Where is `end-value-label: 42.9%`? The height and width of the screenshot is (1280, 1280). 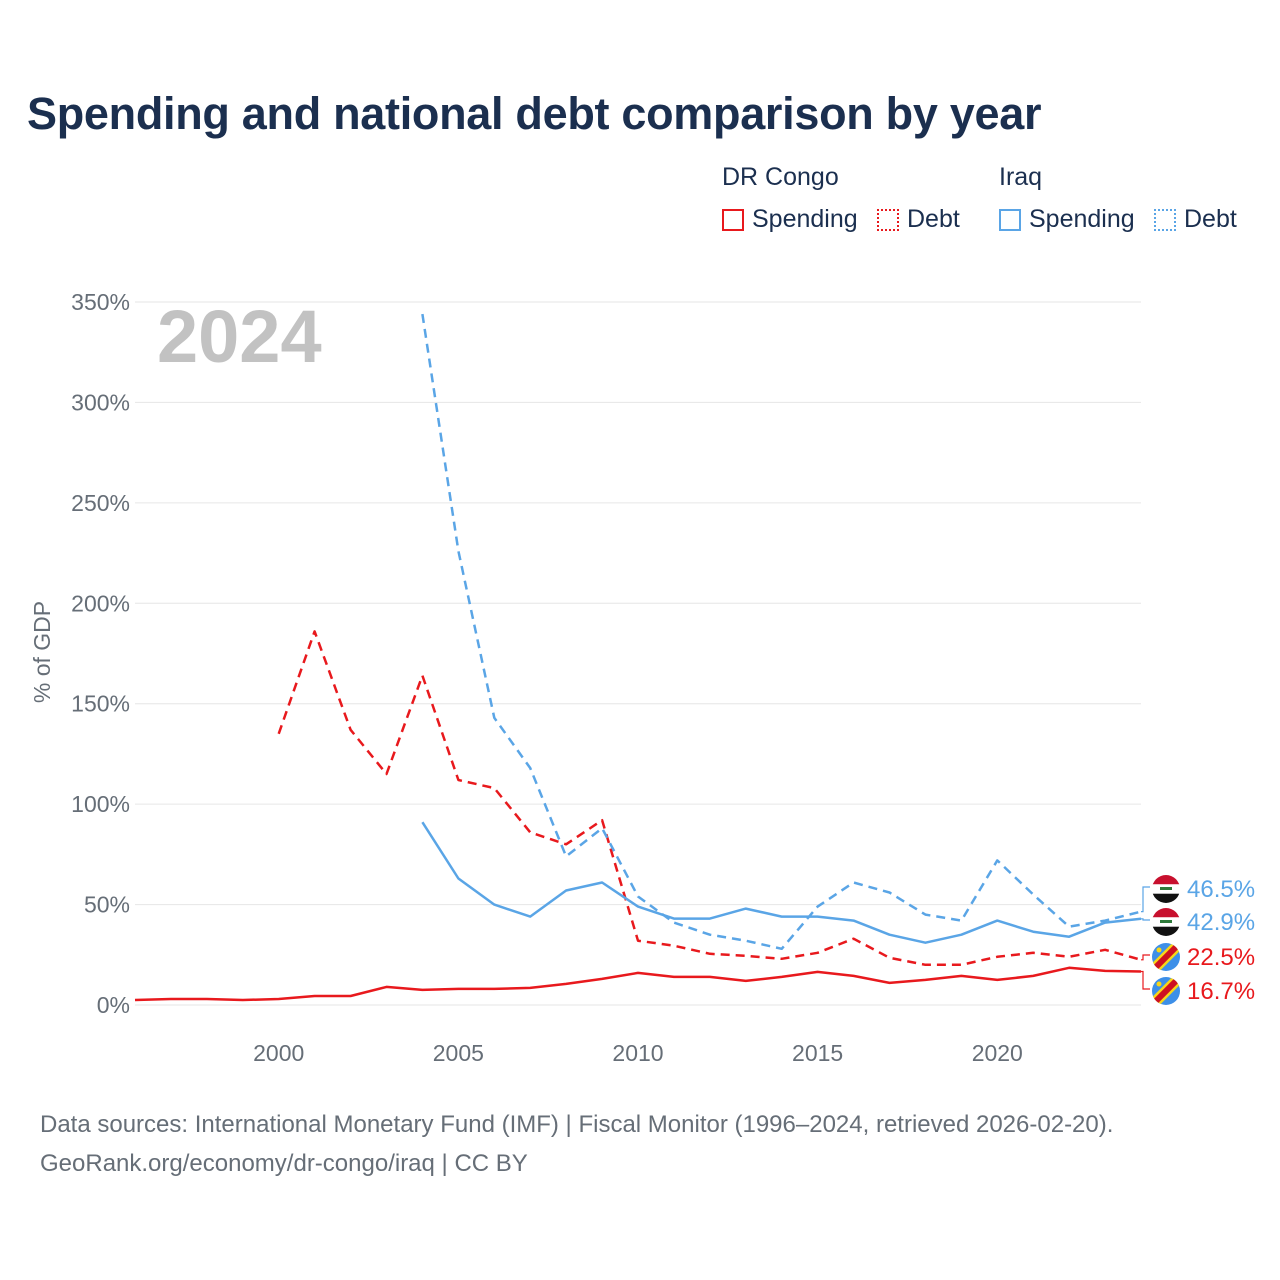 end-value-label: 42.9% is located at coordinates (1221, 922).